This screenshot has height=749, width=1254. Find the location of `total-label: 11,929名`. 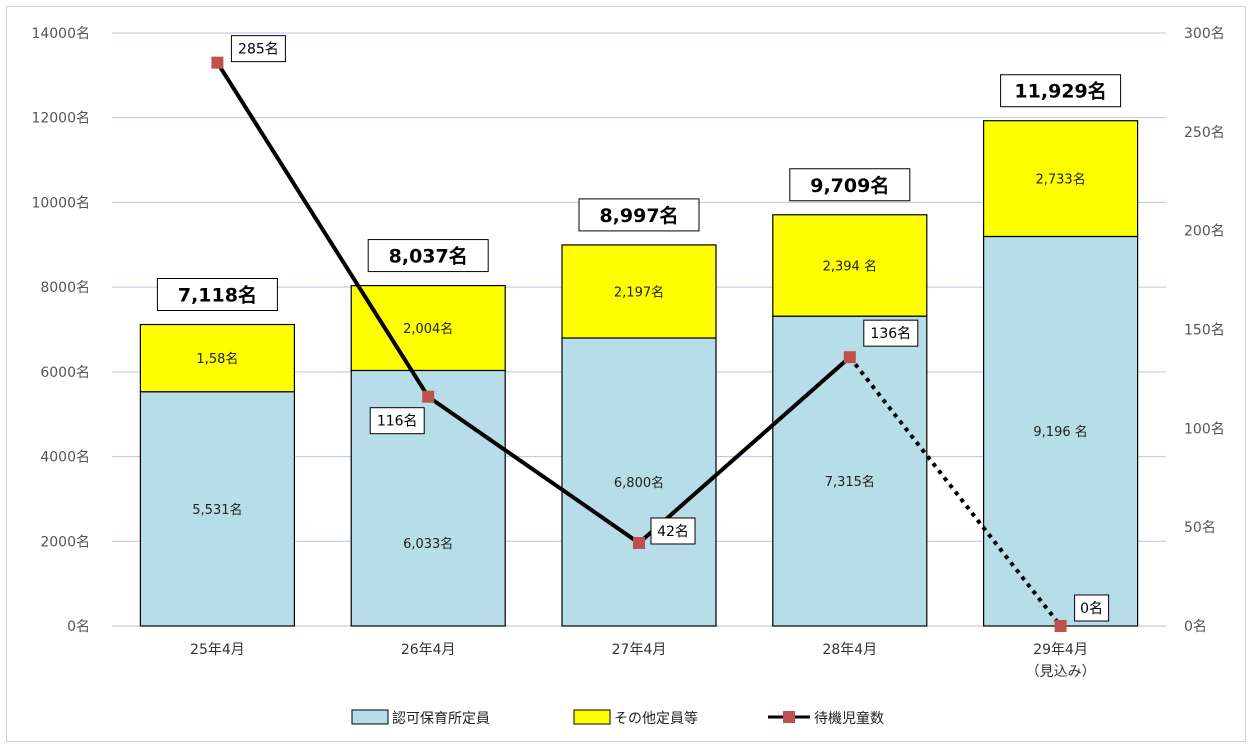

total-label: 11,929名 is located at coordinates (1060, 91).